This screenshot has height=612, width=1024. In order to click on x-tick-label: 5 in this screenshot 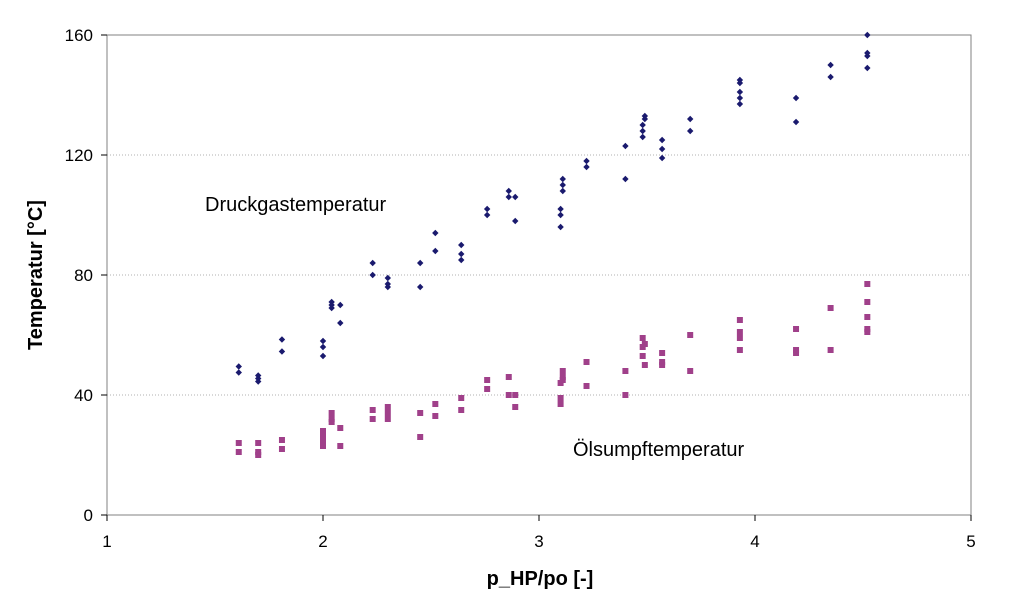, I will do `click(970, 541)`.